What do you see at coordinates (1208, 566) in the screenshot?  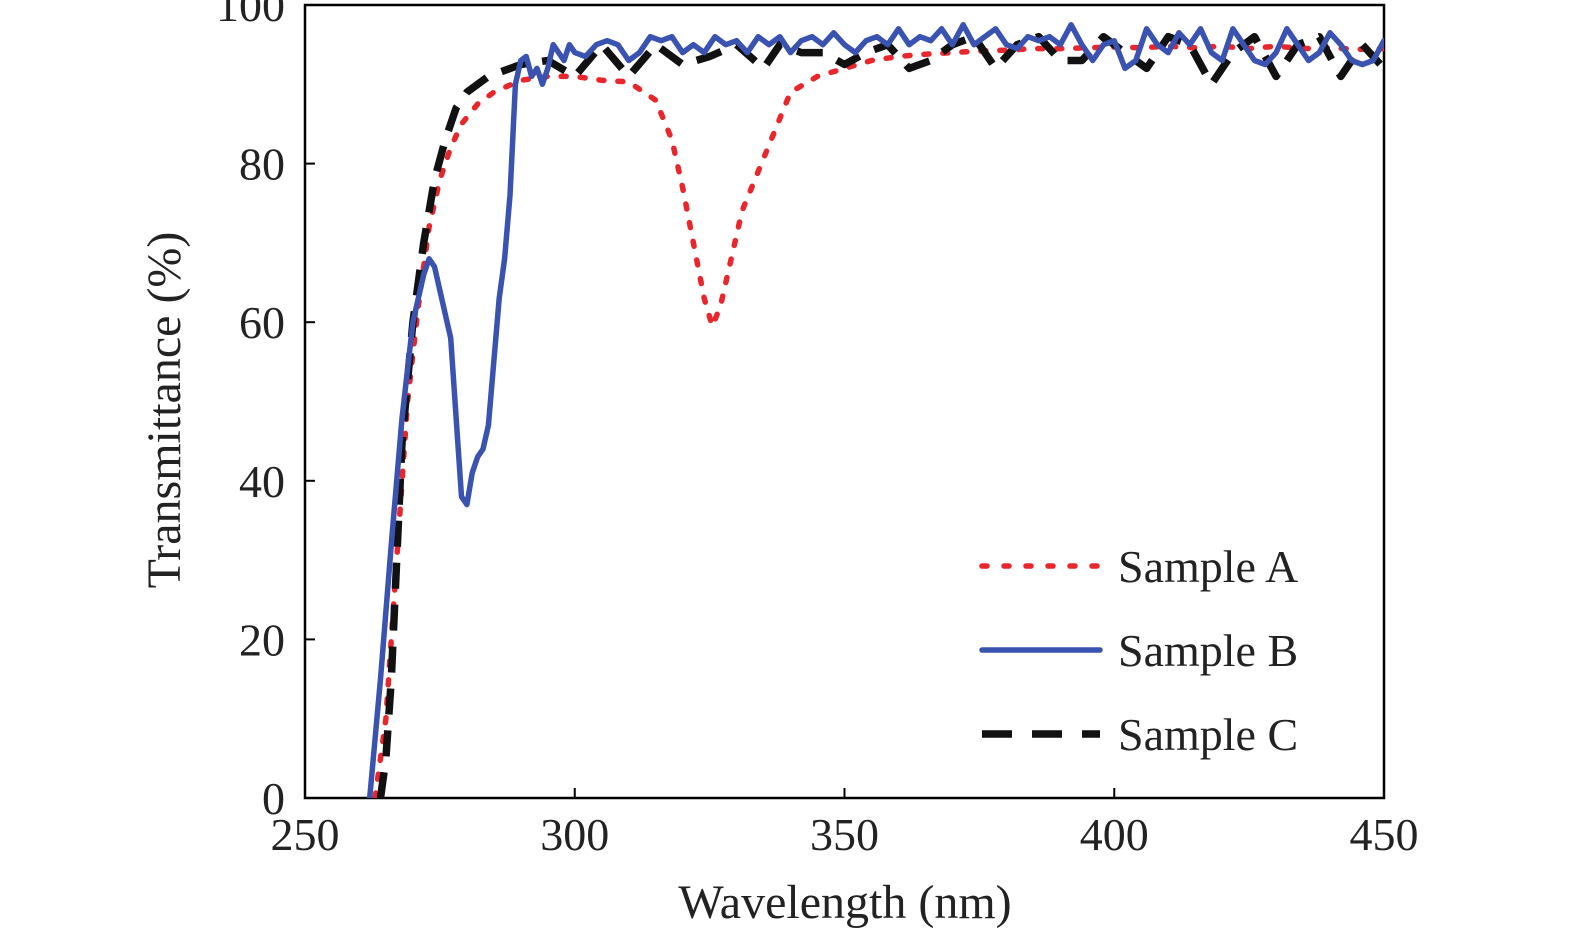 I see `legend-label-sample-a: Sample A` at bounding box center [1208, 566].